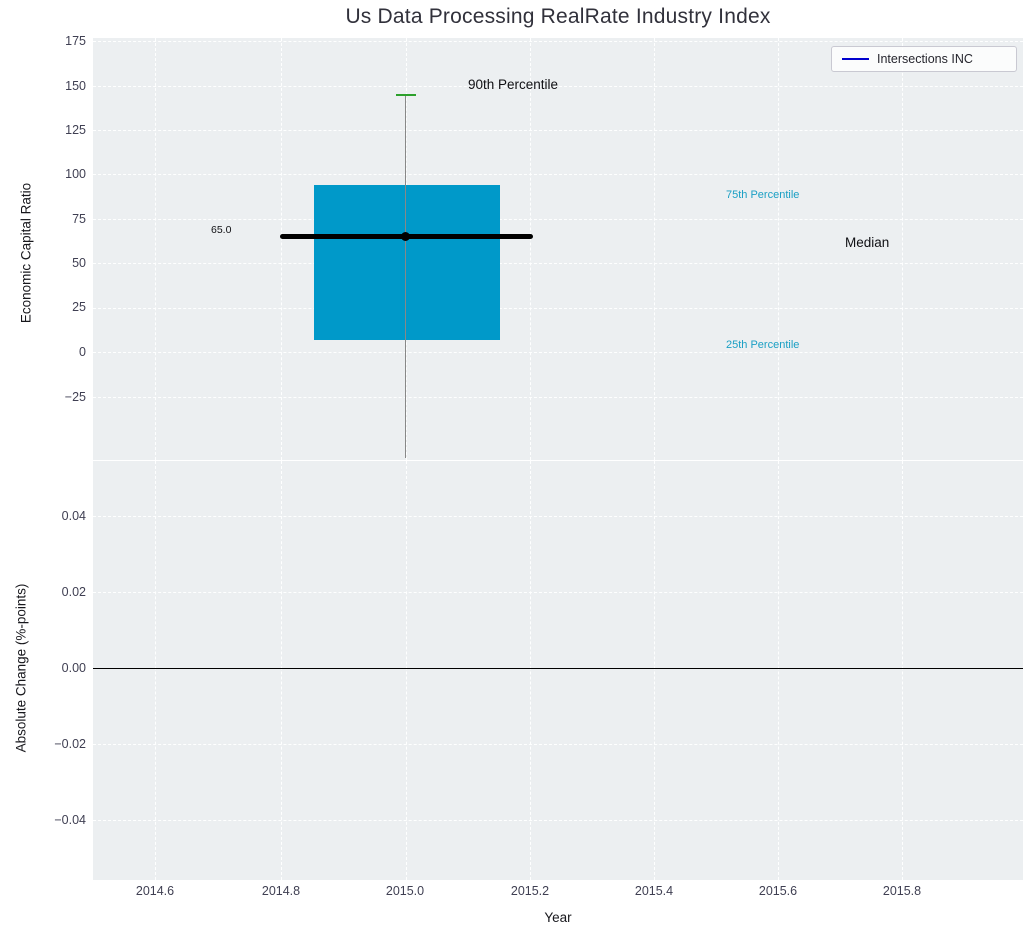 The height and width of the screenshot is (942, 1034). What do you see at coordinates (75, 130) in the screenshot?
I see `ytick-label: 125` at bounding box center [75, 130].